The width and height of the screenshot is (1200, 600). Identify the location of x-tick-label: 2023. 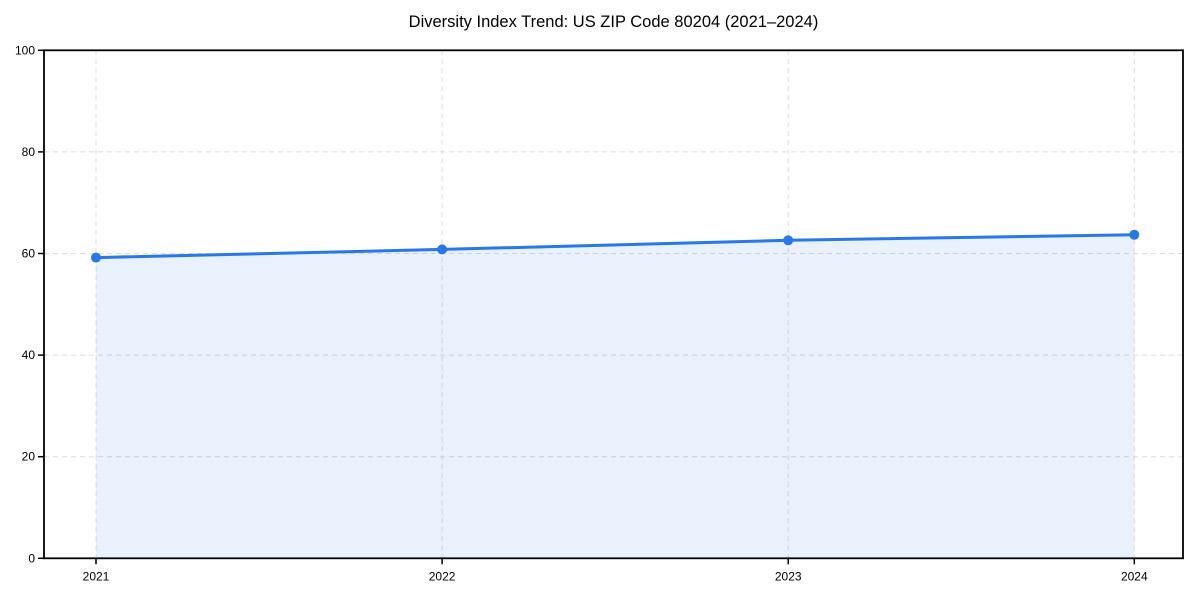
(788, 576).